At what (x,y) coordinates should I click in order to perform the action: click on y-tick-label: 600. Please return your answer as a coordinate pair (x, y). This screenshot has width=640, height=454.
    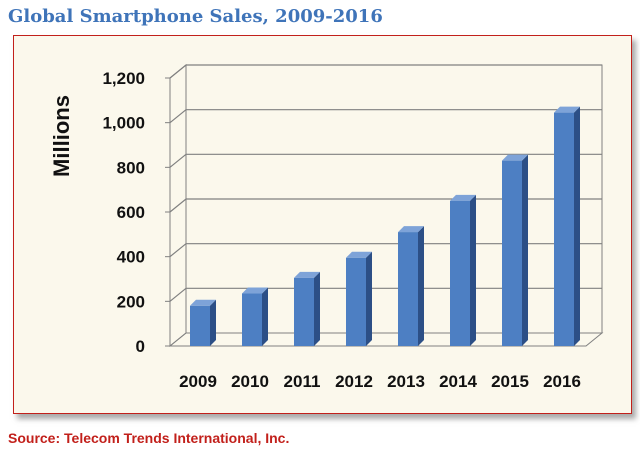
    Looking at the image, I should click on (131, 212).